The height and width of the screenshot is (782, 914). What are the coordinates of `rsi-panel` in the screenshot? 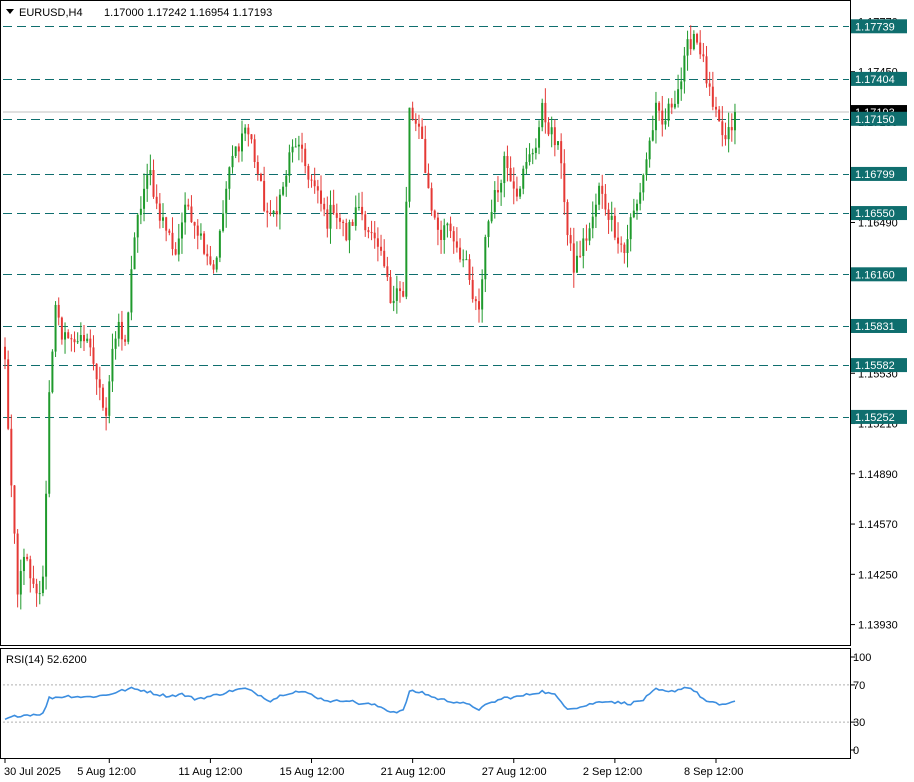 It's located at (425, 703).